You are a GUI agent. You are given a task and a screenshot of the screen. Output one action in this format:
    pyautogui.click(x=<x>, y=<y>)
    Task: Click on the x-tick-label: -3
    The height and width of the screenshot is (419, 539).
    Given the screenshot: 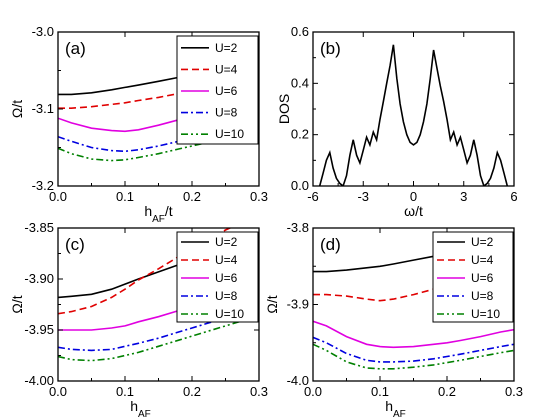 What is the action you would take?
    pyautogui.click(x=363, y=196)
    